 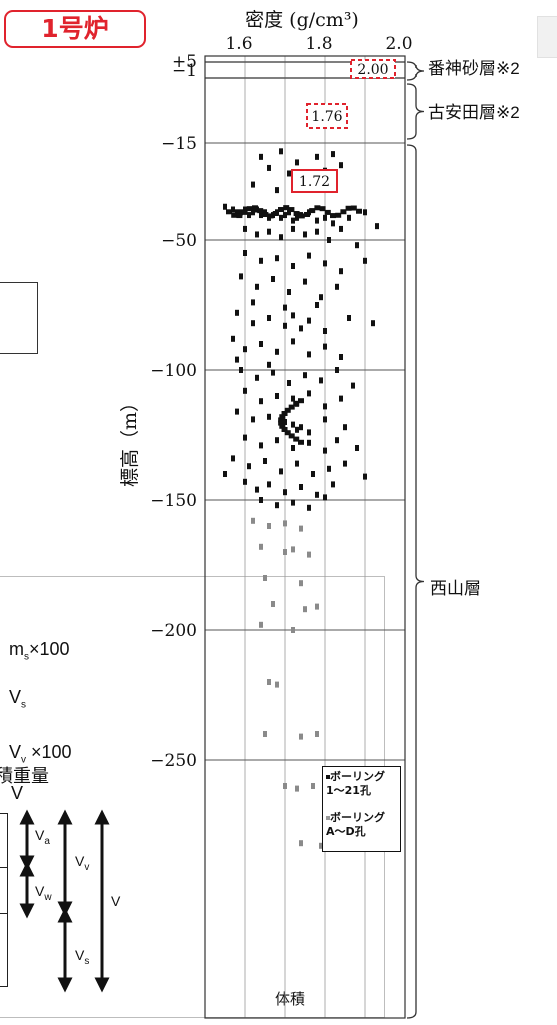 What do you see at coordinates (474, 68) in the screenshot?
I see `layer-label-banjin: 番神砂層※2` at bounding box center [474, 68].